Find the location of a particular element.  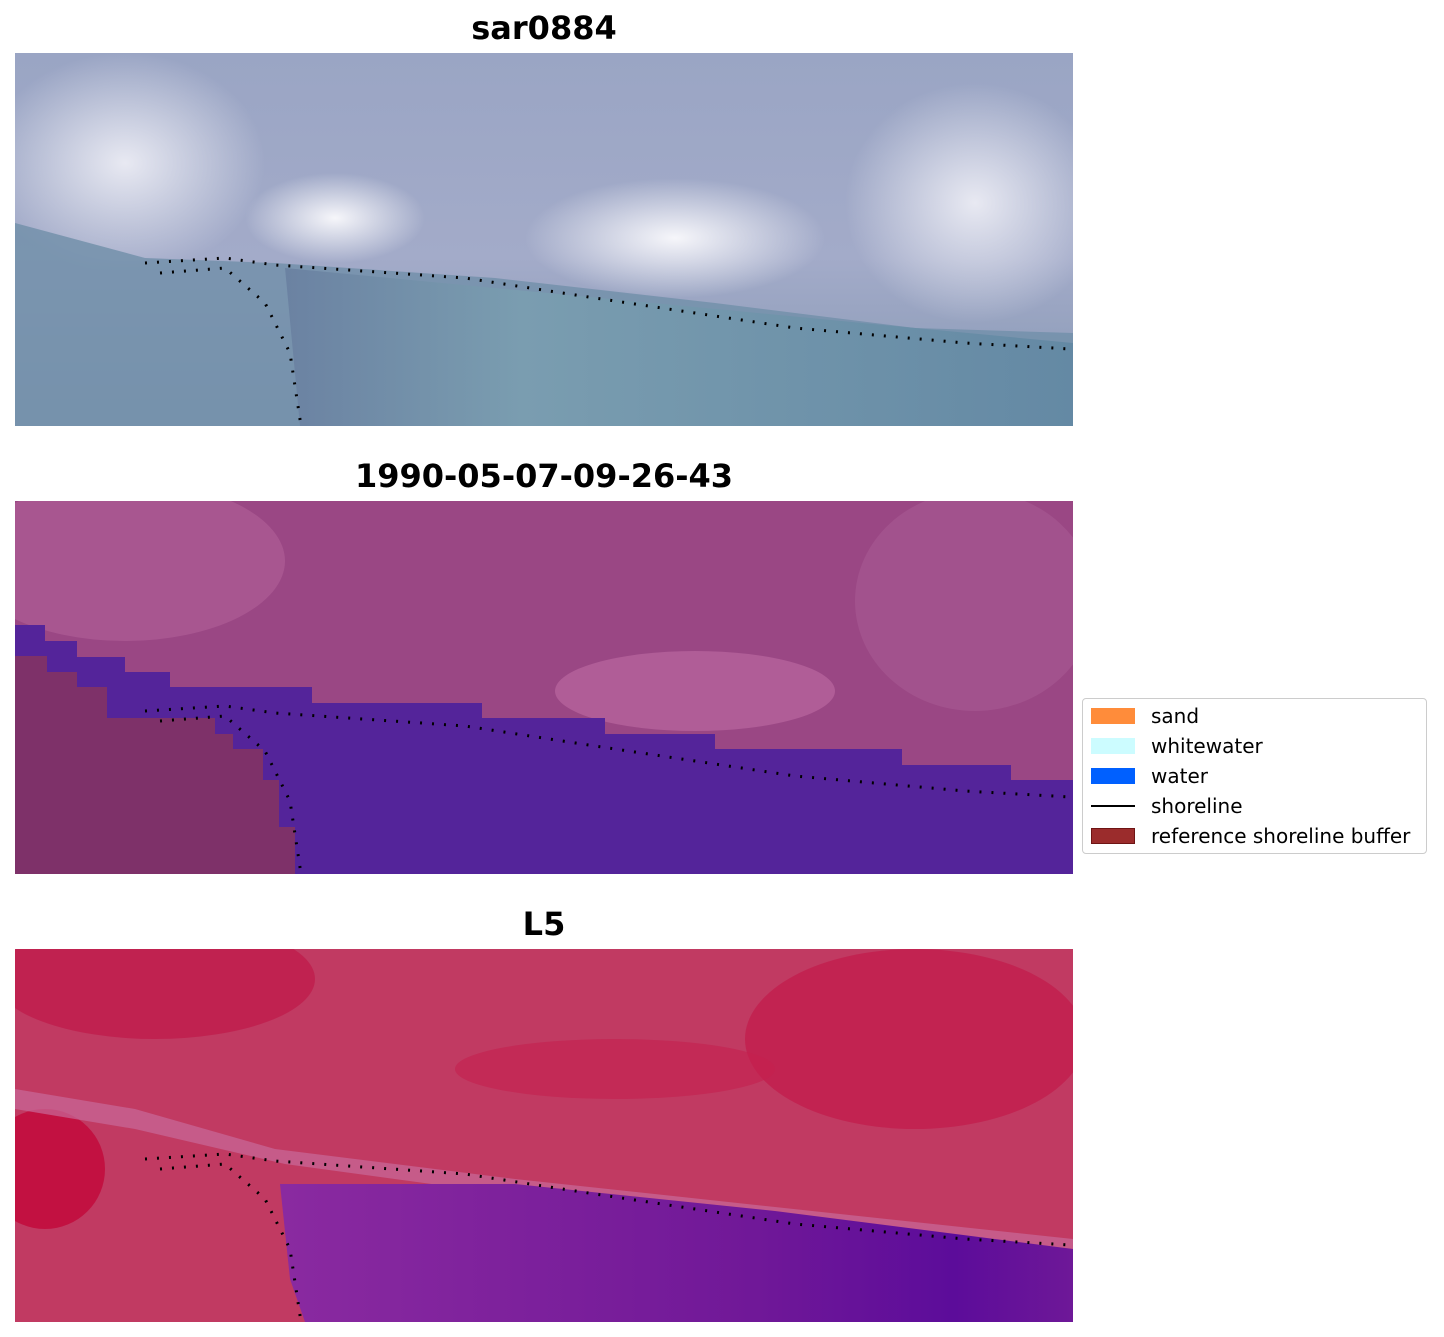

legend-label: sand is located at coordinates (1175, 716).